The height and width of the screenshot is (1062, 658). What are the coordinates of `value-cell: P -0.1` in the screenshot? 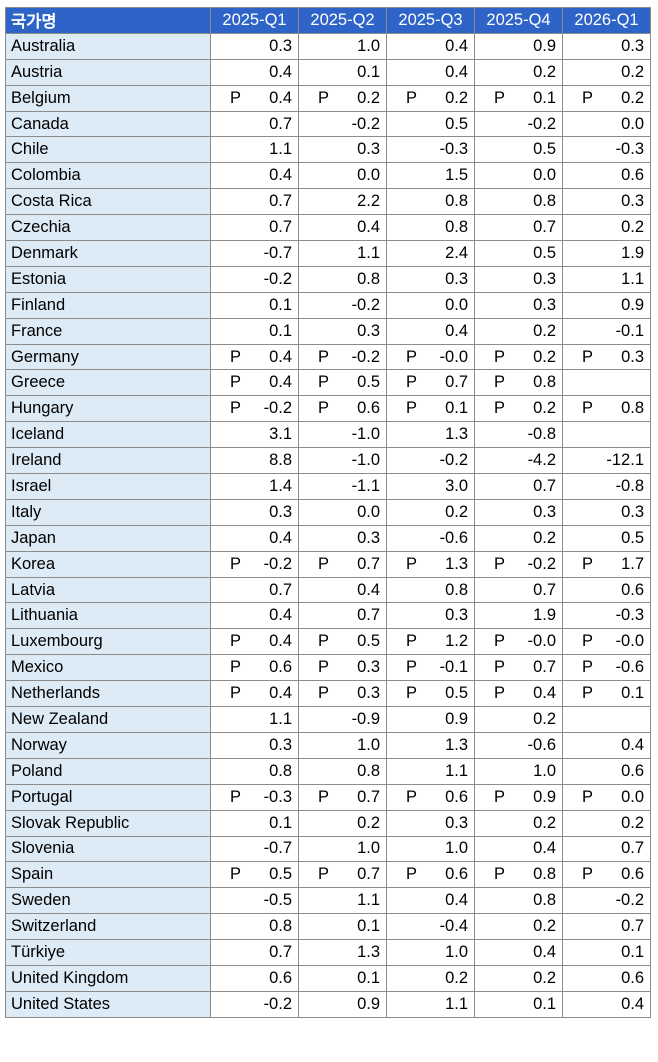 It's located at (430, 668).